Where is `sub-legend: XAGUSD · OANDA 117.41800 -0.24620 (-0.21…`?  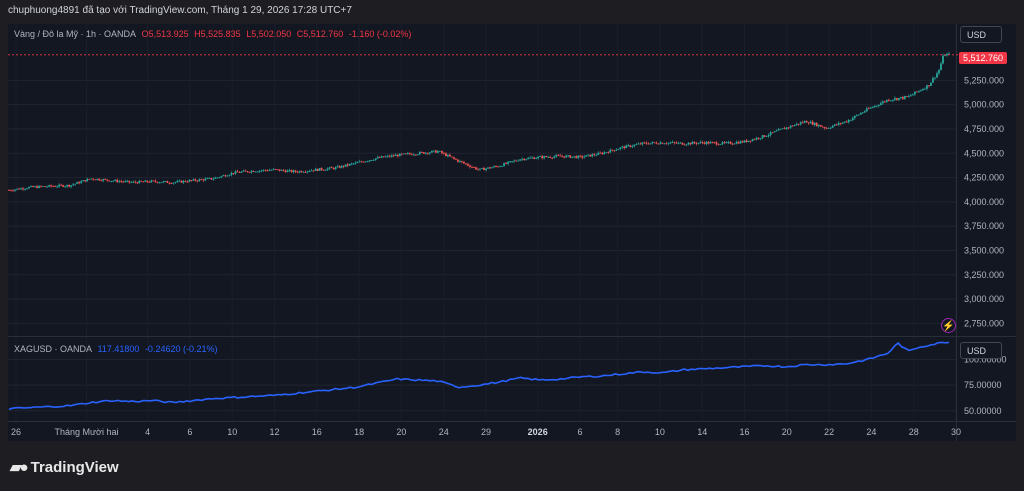 sub-legend: XAGUSD · OANDA 117.41800 -0.24620 (-0.21… is located at coordinates (117, 349).